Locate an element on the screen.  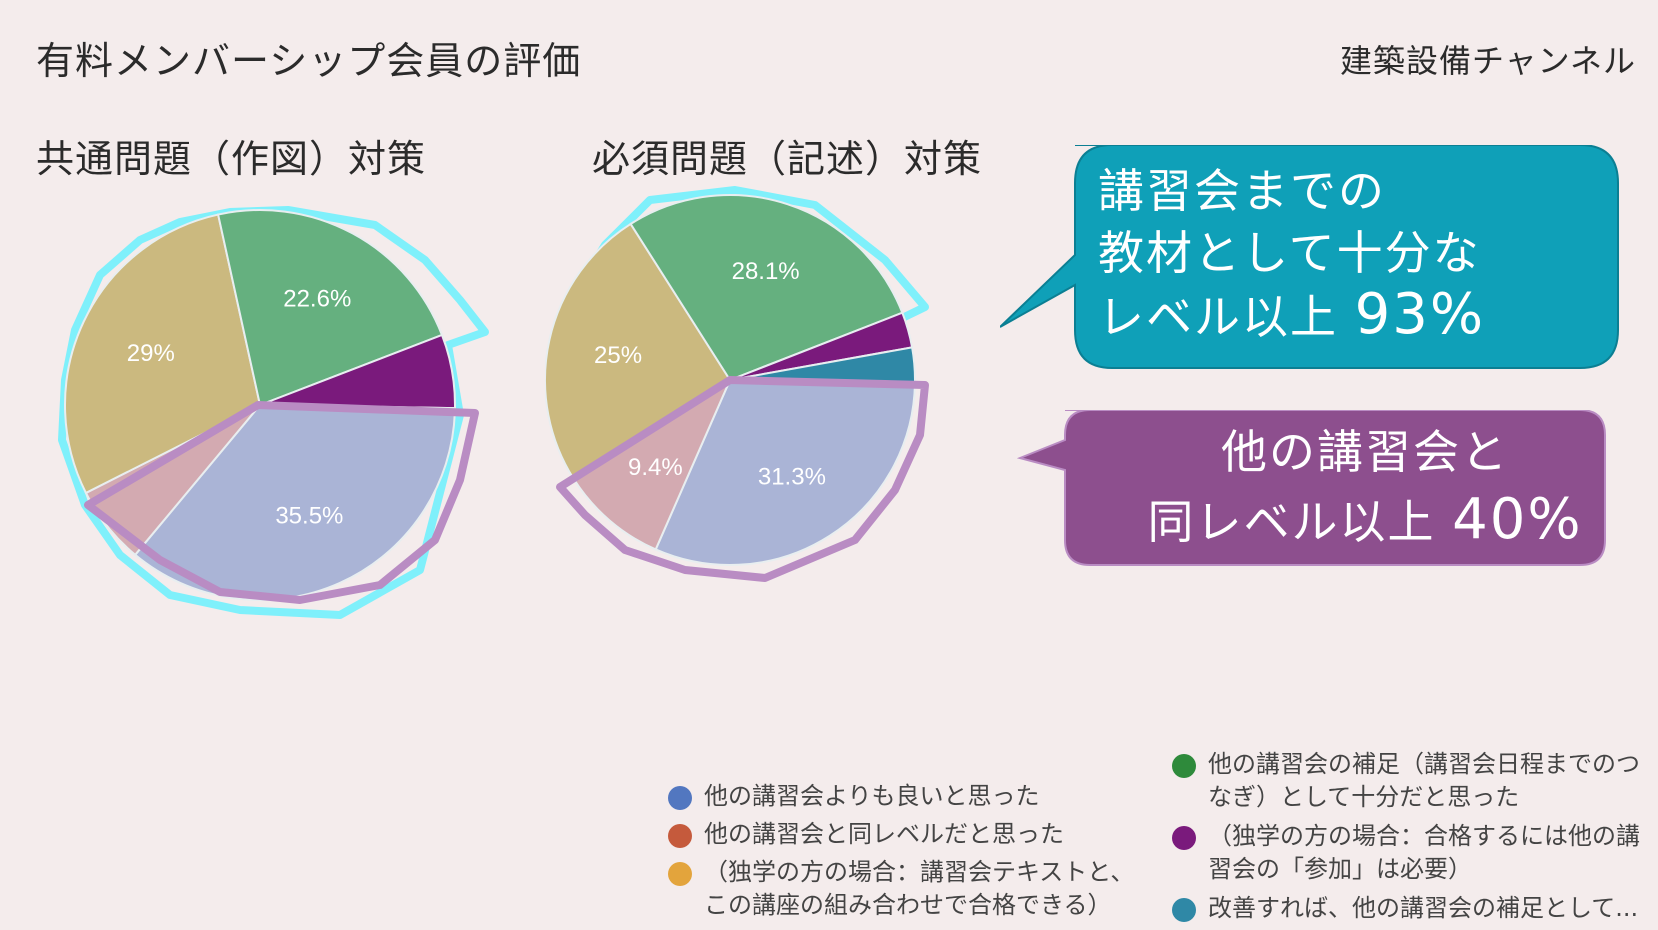
pie-slice-label: 28.1% is located at coordinates (766, 271).